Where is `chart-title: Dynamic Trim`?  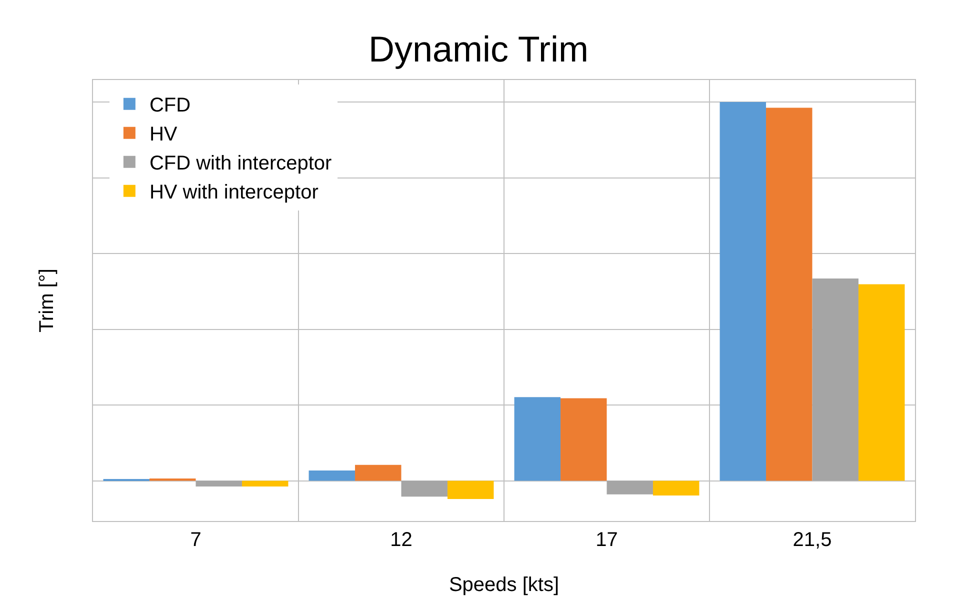
chart-title: Dynamic Trim is located at coordinates (478, 49).